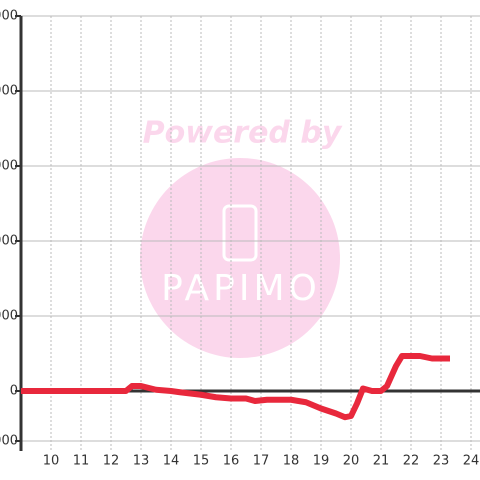 The height and width of the screenshot is (480, 480). What do you see at coordinates (9, 166) in the screenshot?
I see `y-tick-label: 90,000` at bounding box center [9, 166].